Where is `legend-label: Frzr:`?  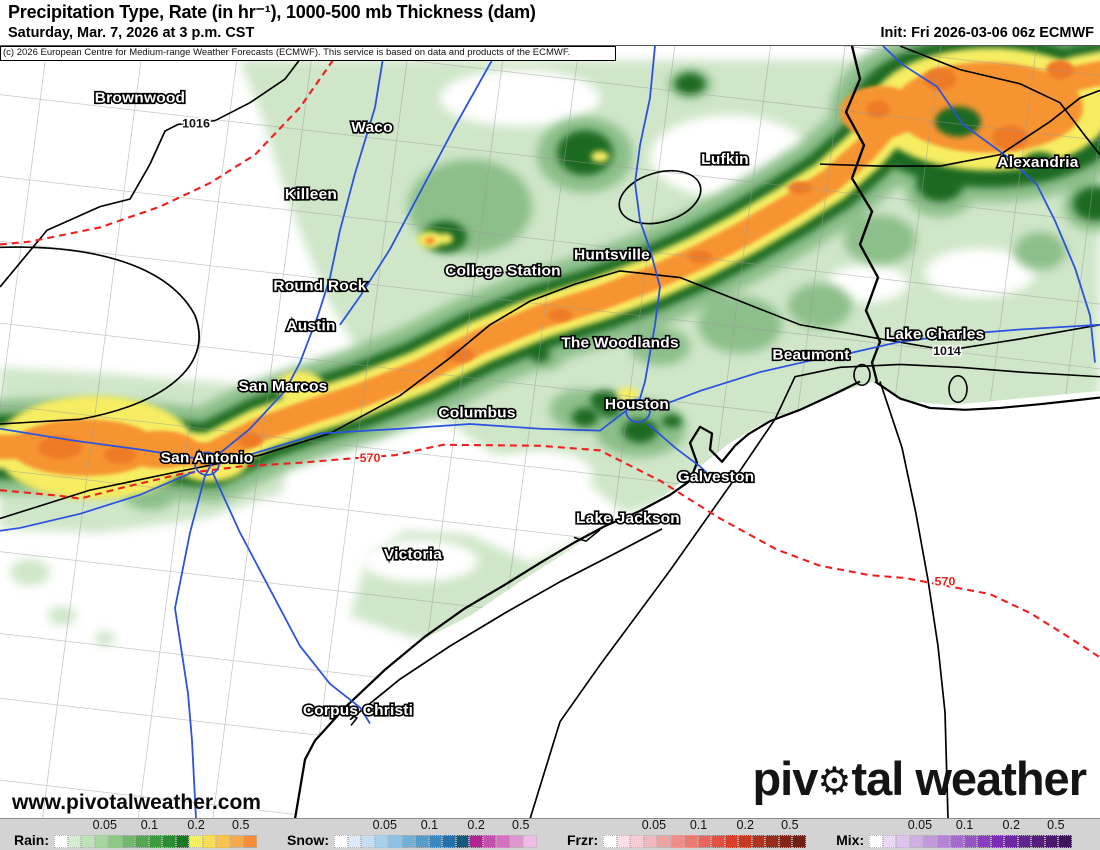 legend-label: Frzr: is located at coordinates (583, 840).